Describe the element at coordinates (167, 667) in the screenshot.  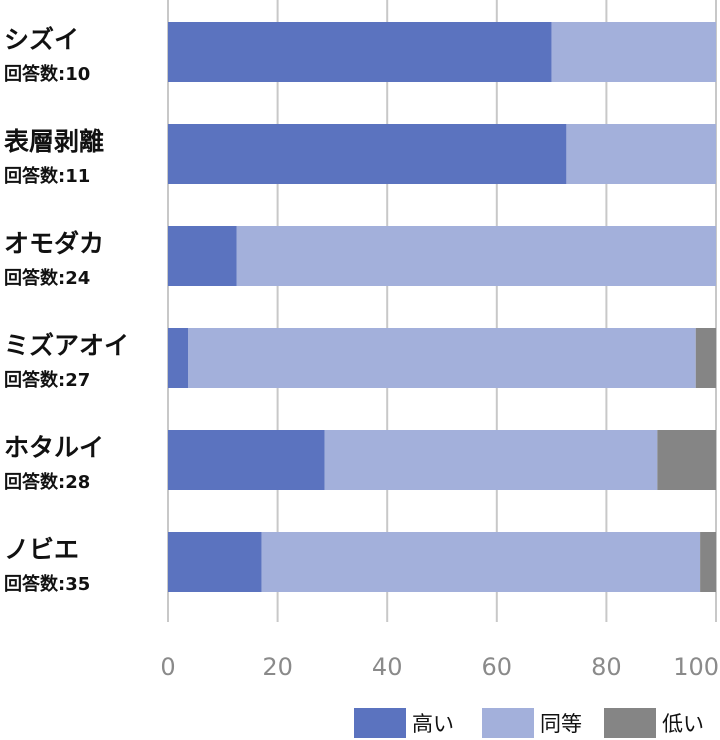
I see `x-tick-label: 0` at that location.